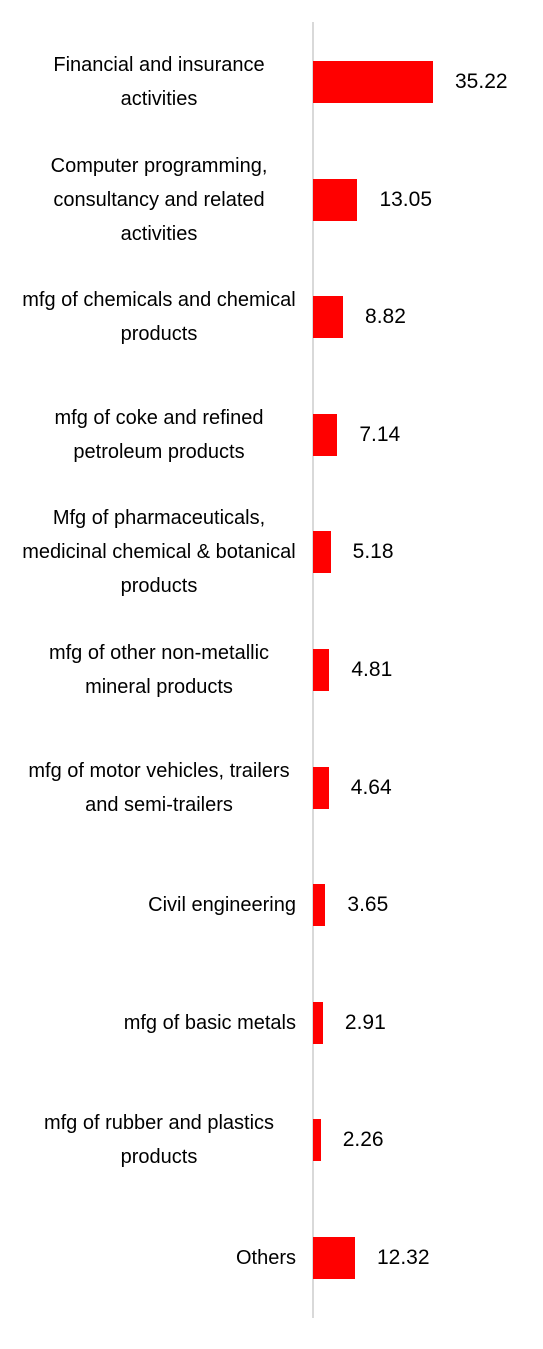 This screenshot has width=543, height=1349. I want to click on category-label-box: Financial and insurance activities, so click(159, 82).